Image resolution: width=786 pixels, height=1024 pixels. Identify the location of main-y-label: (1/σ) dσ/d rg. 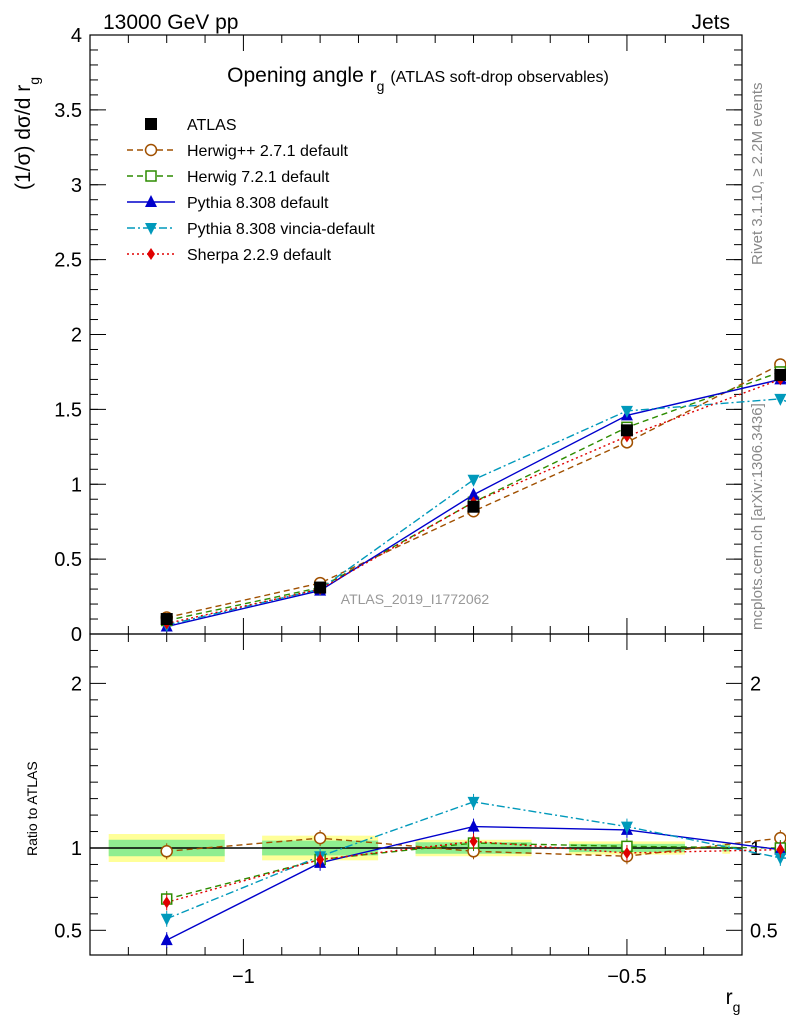
(27, 133).